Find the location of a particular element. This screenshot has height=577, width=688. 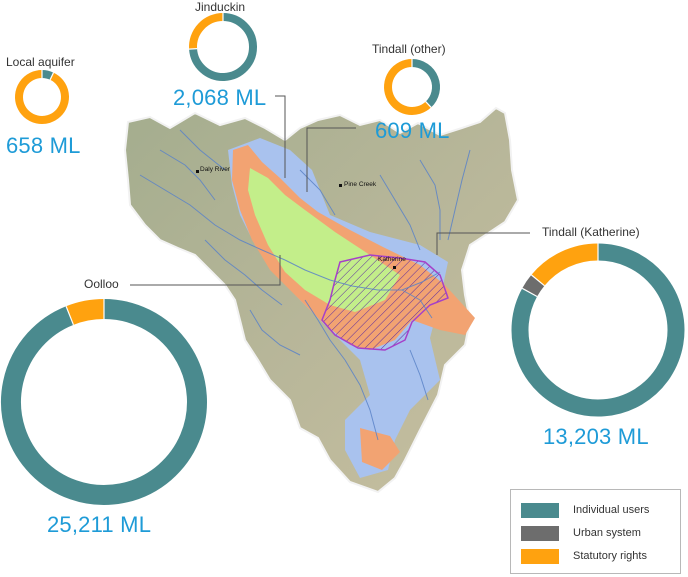

label-jinduckin: Jinduckin is located at coordinates (220, 7).